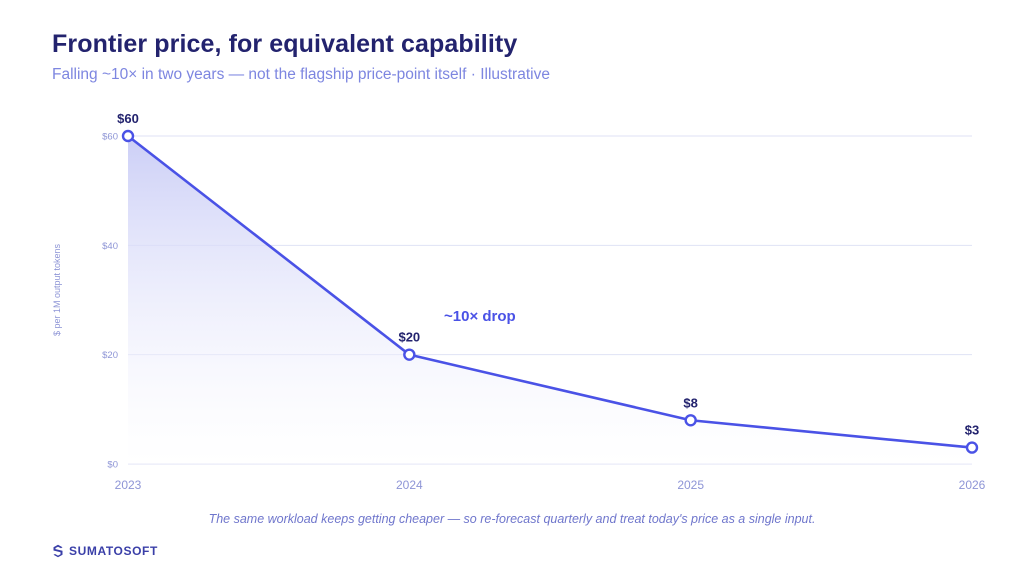 The height and width of the screenshot is (576, 1024). What do you see at coordinates (972, 485) in the screenshot?
I see `x-tick-label: 2026` at bounding box center [972, 485].